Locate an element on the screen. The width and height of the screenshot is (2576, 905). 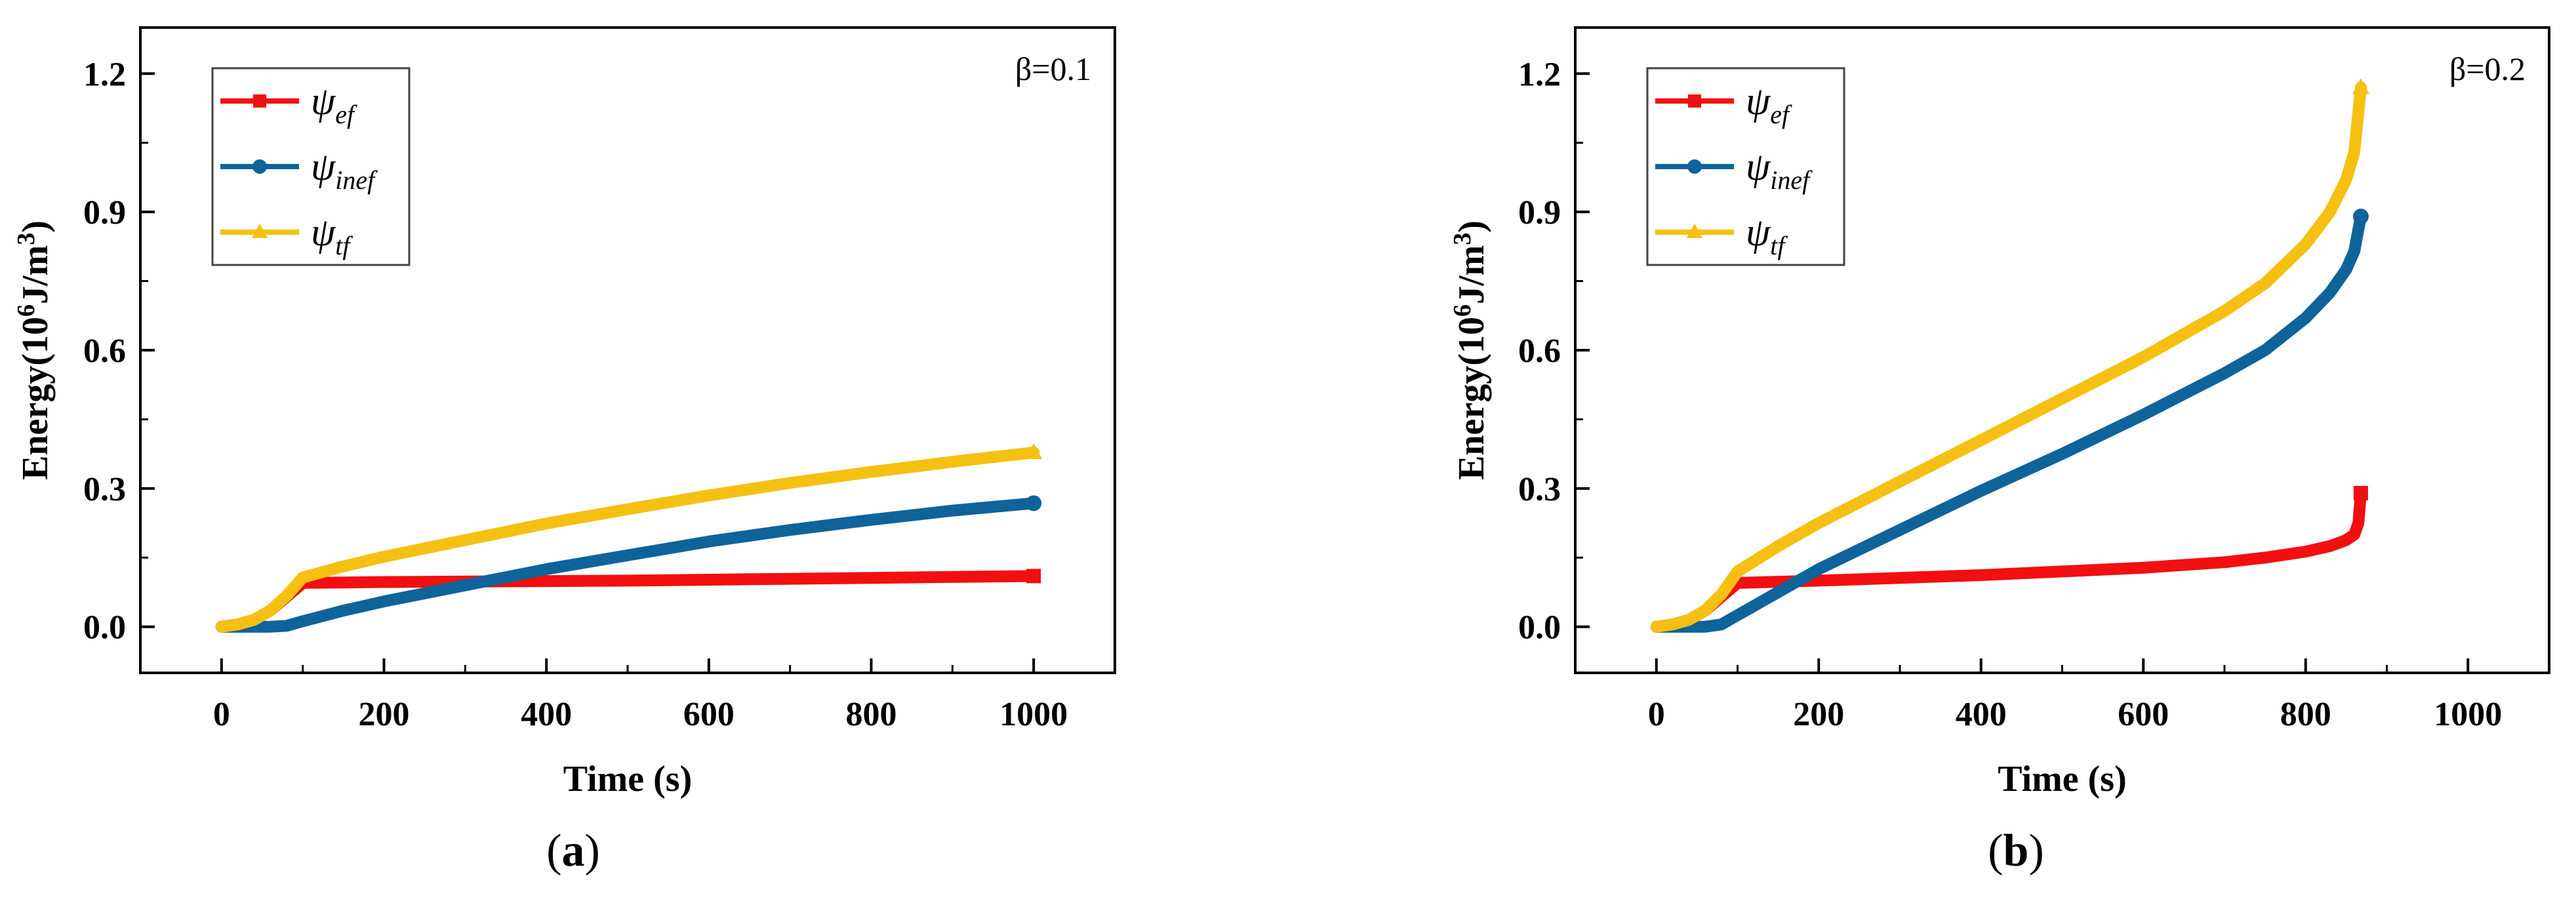
beta-annotation: β=0.1 is located at coordinates (1053, 68).